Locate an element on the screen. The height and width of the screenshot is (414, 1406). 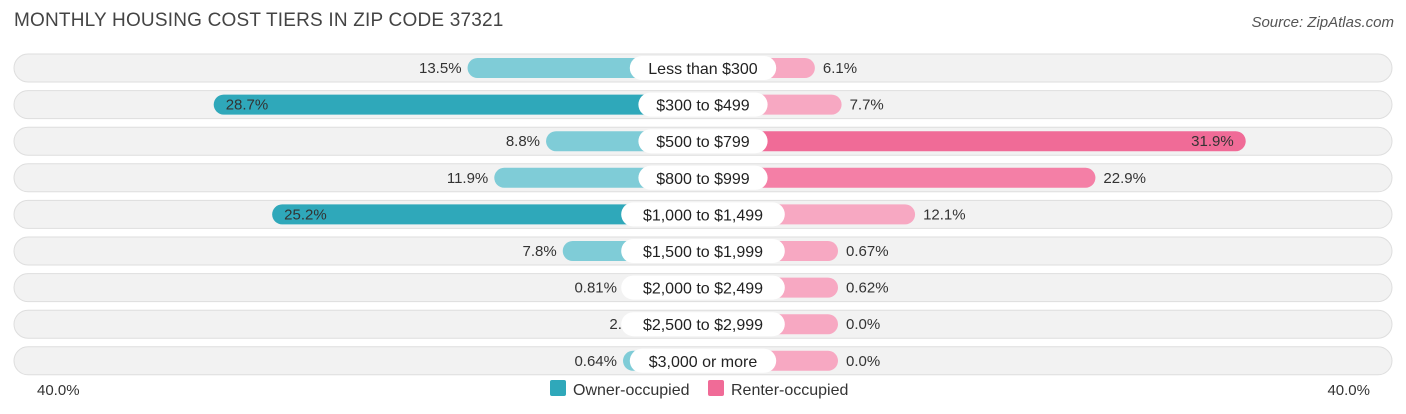
category-label: $2,000 to $2,499 is located at coordinates (703, 289).